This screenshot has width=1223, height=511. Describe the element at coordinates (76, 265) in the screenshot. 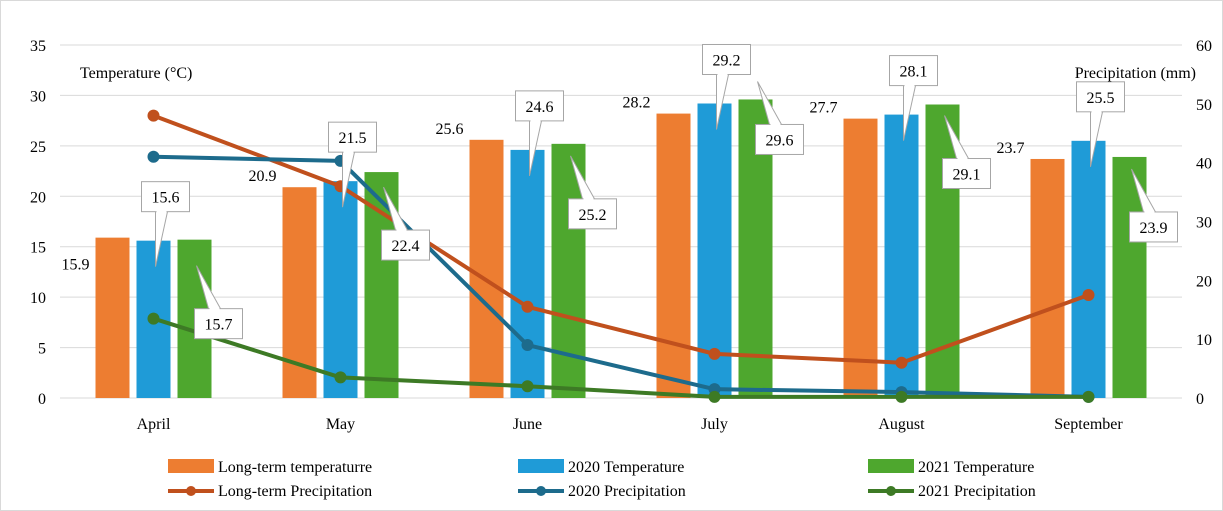

I see `data-label: 15.9` at that location.